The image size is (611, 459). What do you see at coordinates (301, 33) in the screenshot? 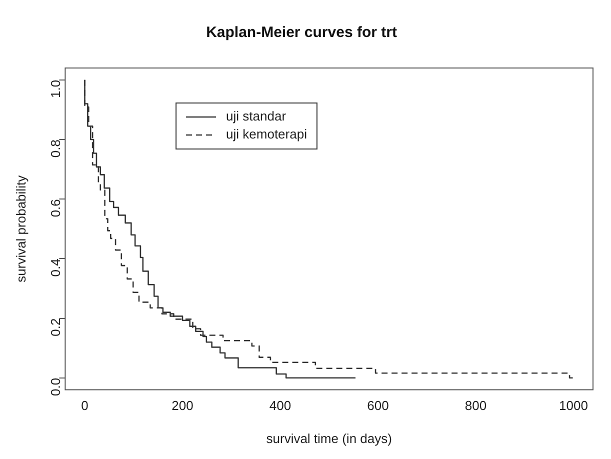
I see `chart-title: Kaplan-Meier curves for trt` at bounding box center [301, 33].